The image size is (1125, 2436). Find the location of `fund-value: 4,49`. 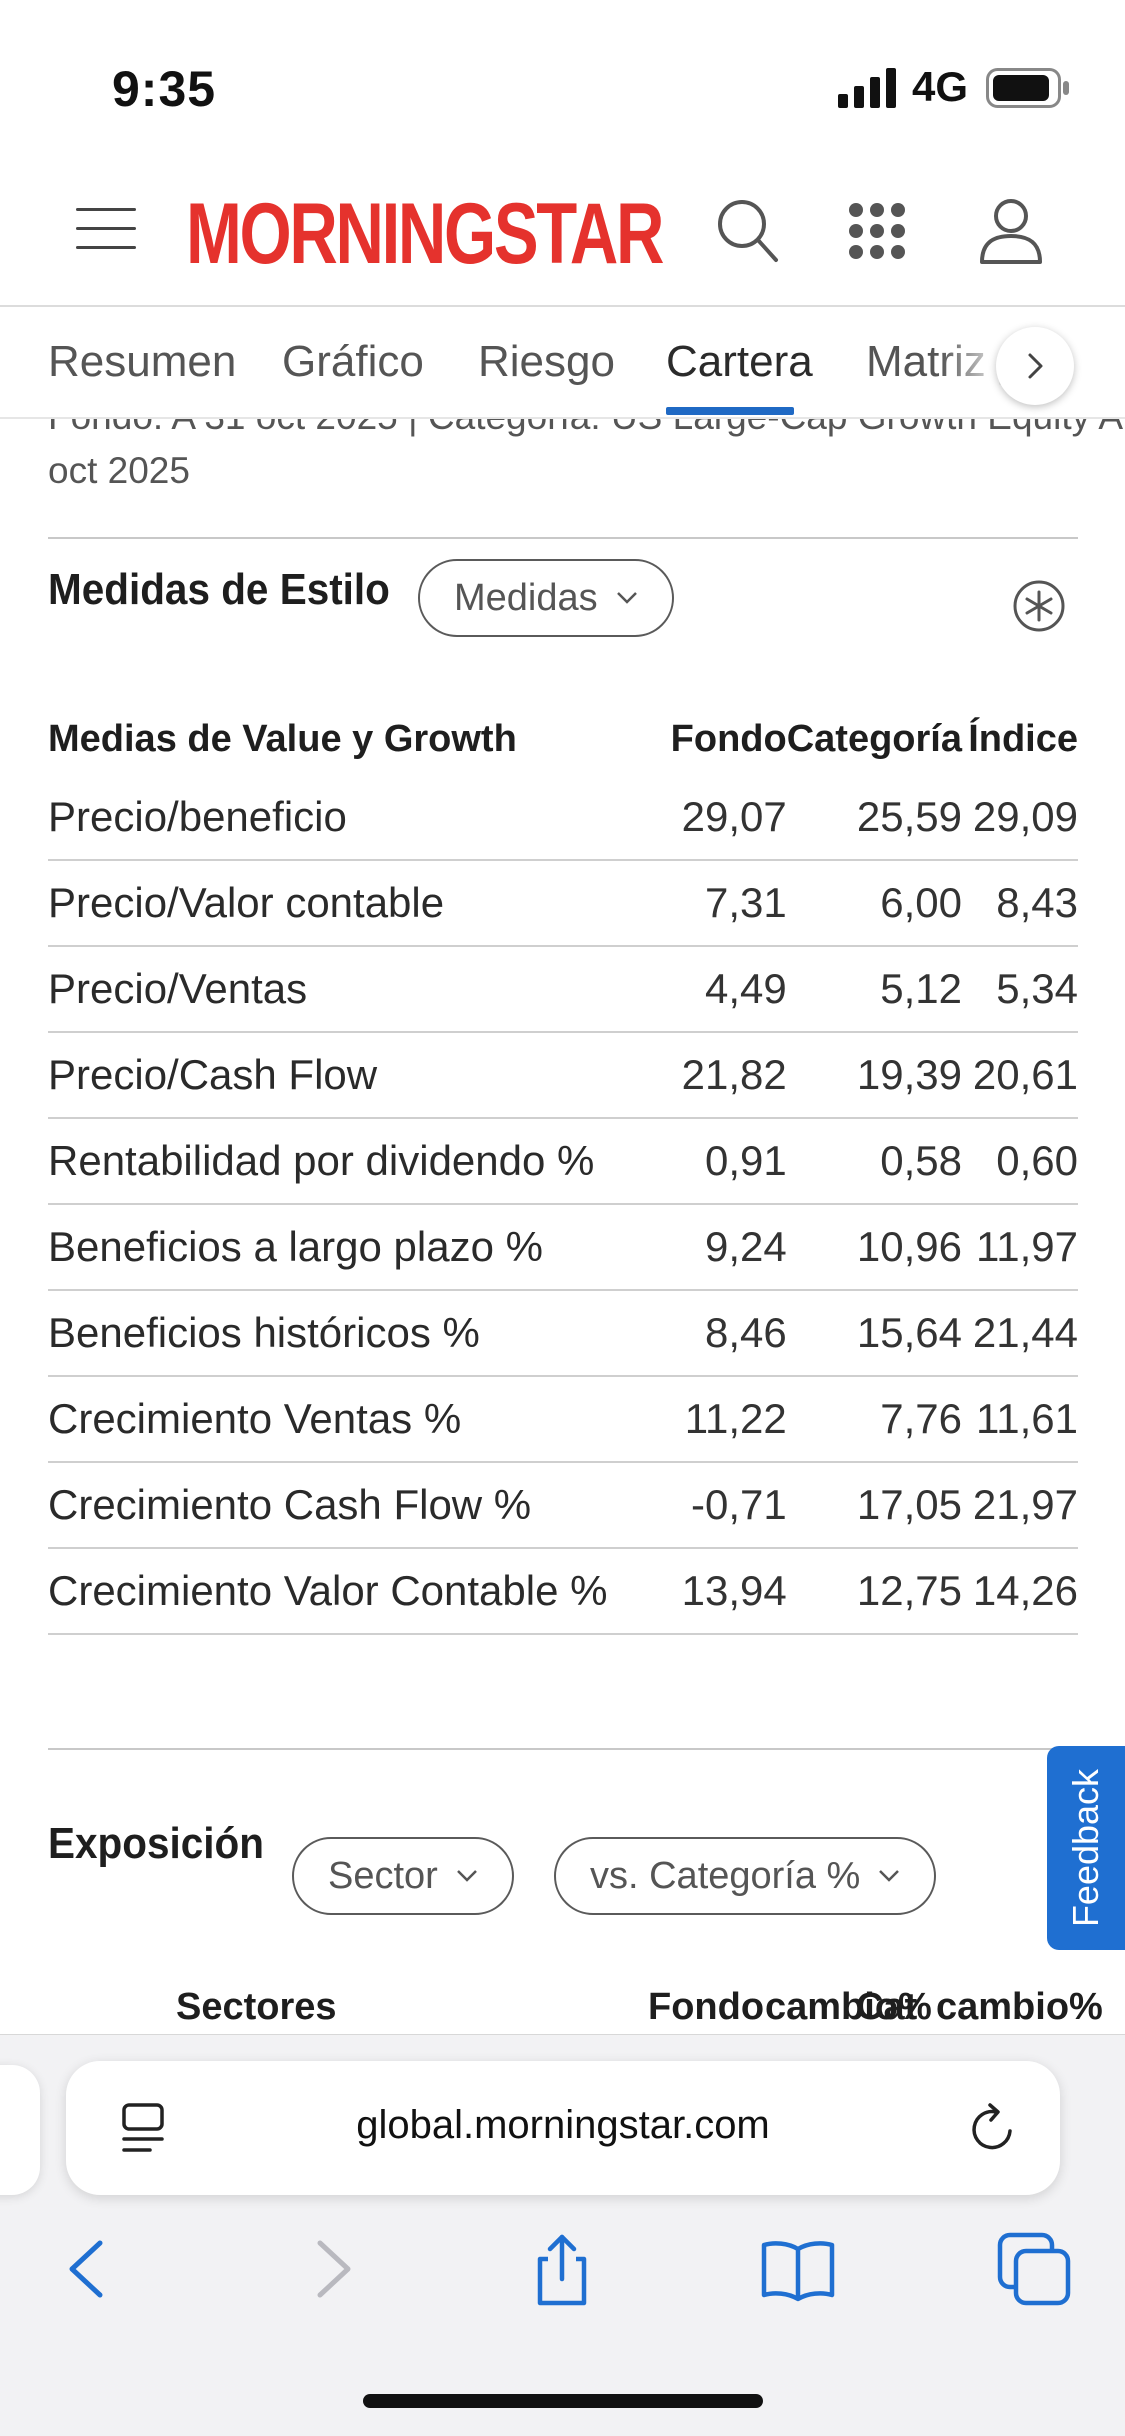

fund-value: 4,49 is located at coordinates (721, 989).